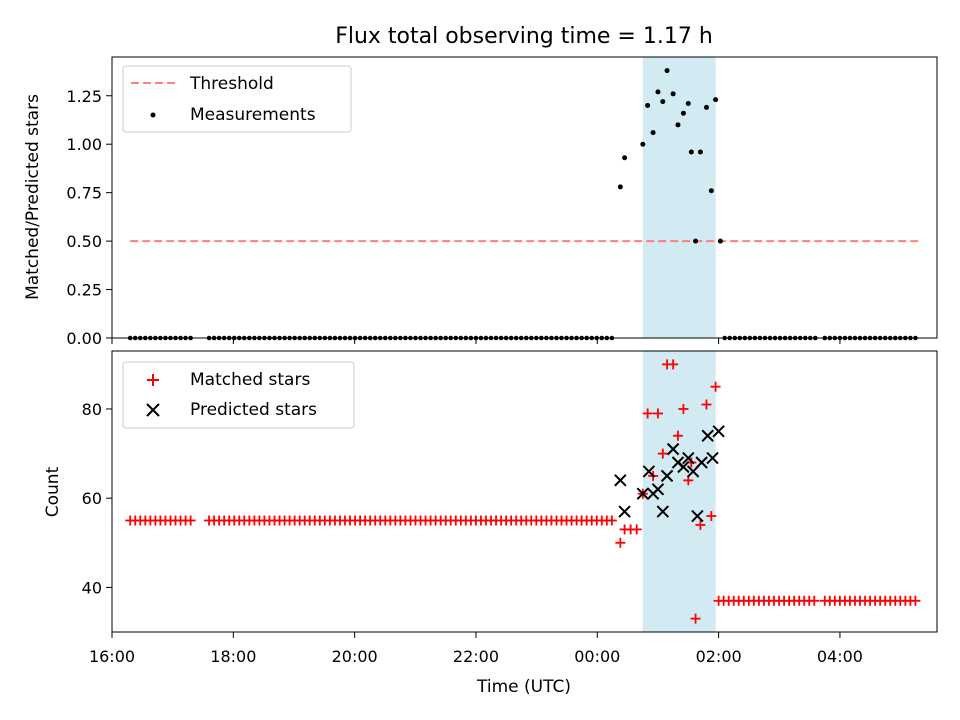 The height and width of the screenshot is (720, 960). Describe the element at coordinates (84, 290) in the screenshot. I see `y-tick-label: 0.25` at that location.